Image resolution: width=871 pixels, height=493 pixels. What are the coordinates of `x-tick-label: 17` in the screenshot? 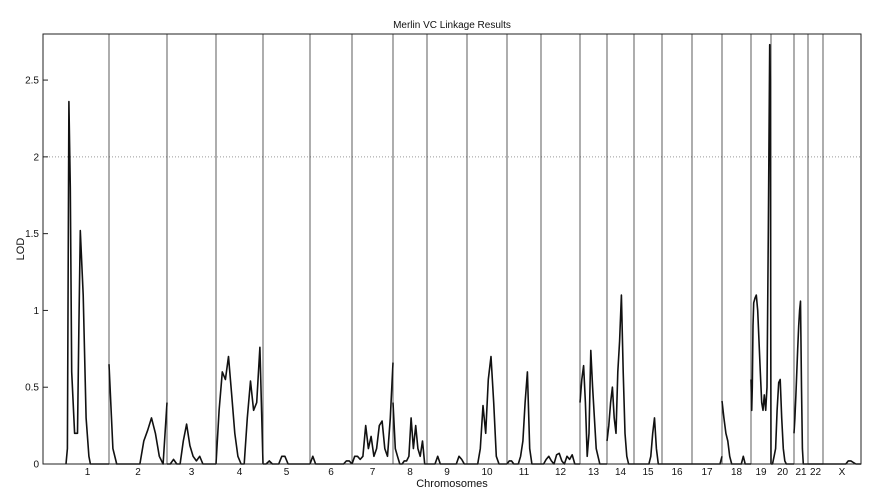 It's located at (707, 472).